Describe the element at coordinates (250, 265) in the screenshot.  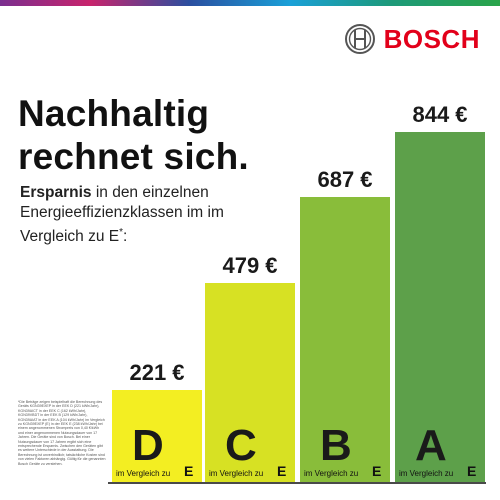
I see `bar-value-label: 479 €` at that location.